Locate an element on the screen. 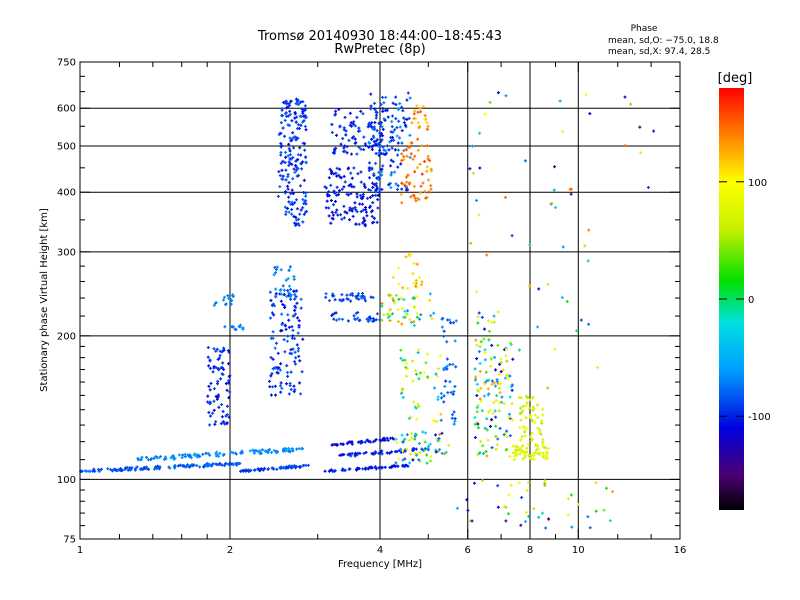  colorbar-tick-label: -100 is located at coordinates (759, 417).